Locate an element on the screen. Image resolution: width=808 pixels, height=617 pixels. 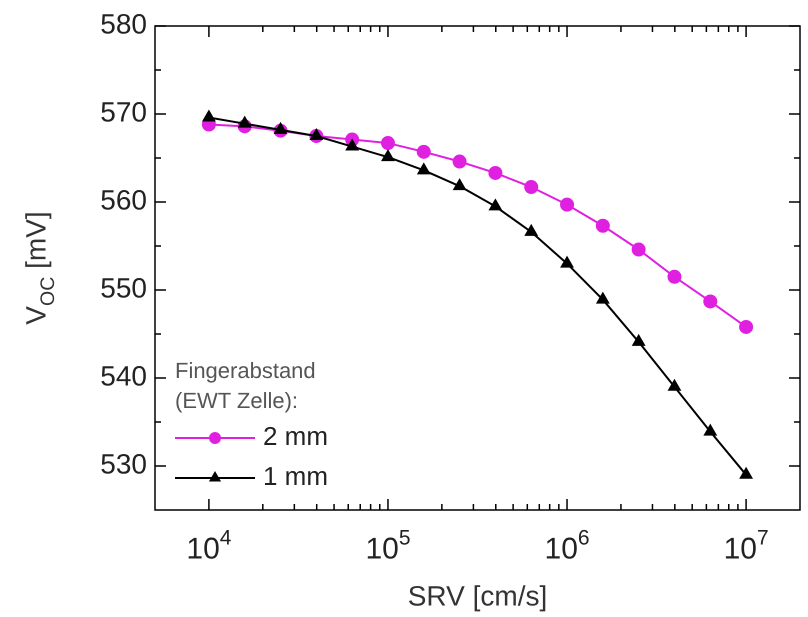
y-tick-label: 560 is located at coordinates (123, 200).